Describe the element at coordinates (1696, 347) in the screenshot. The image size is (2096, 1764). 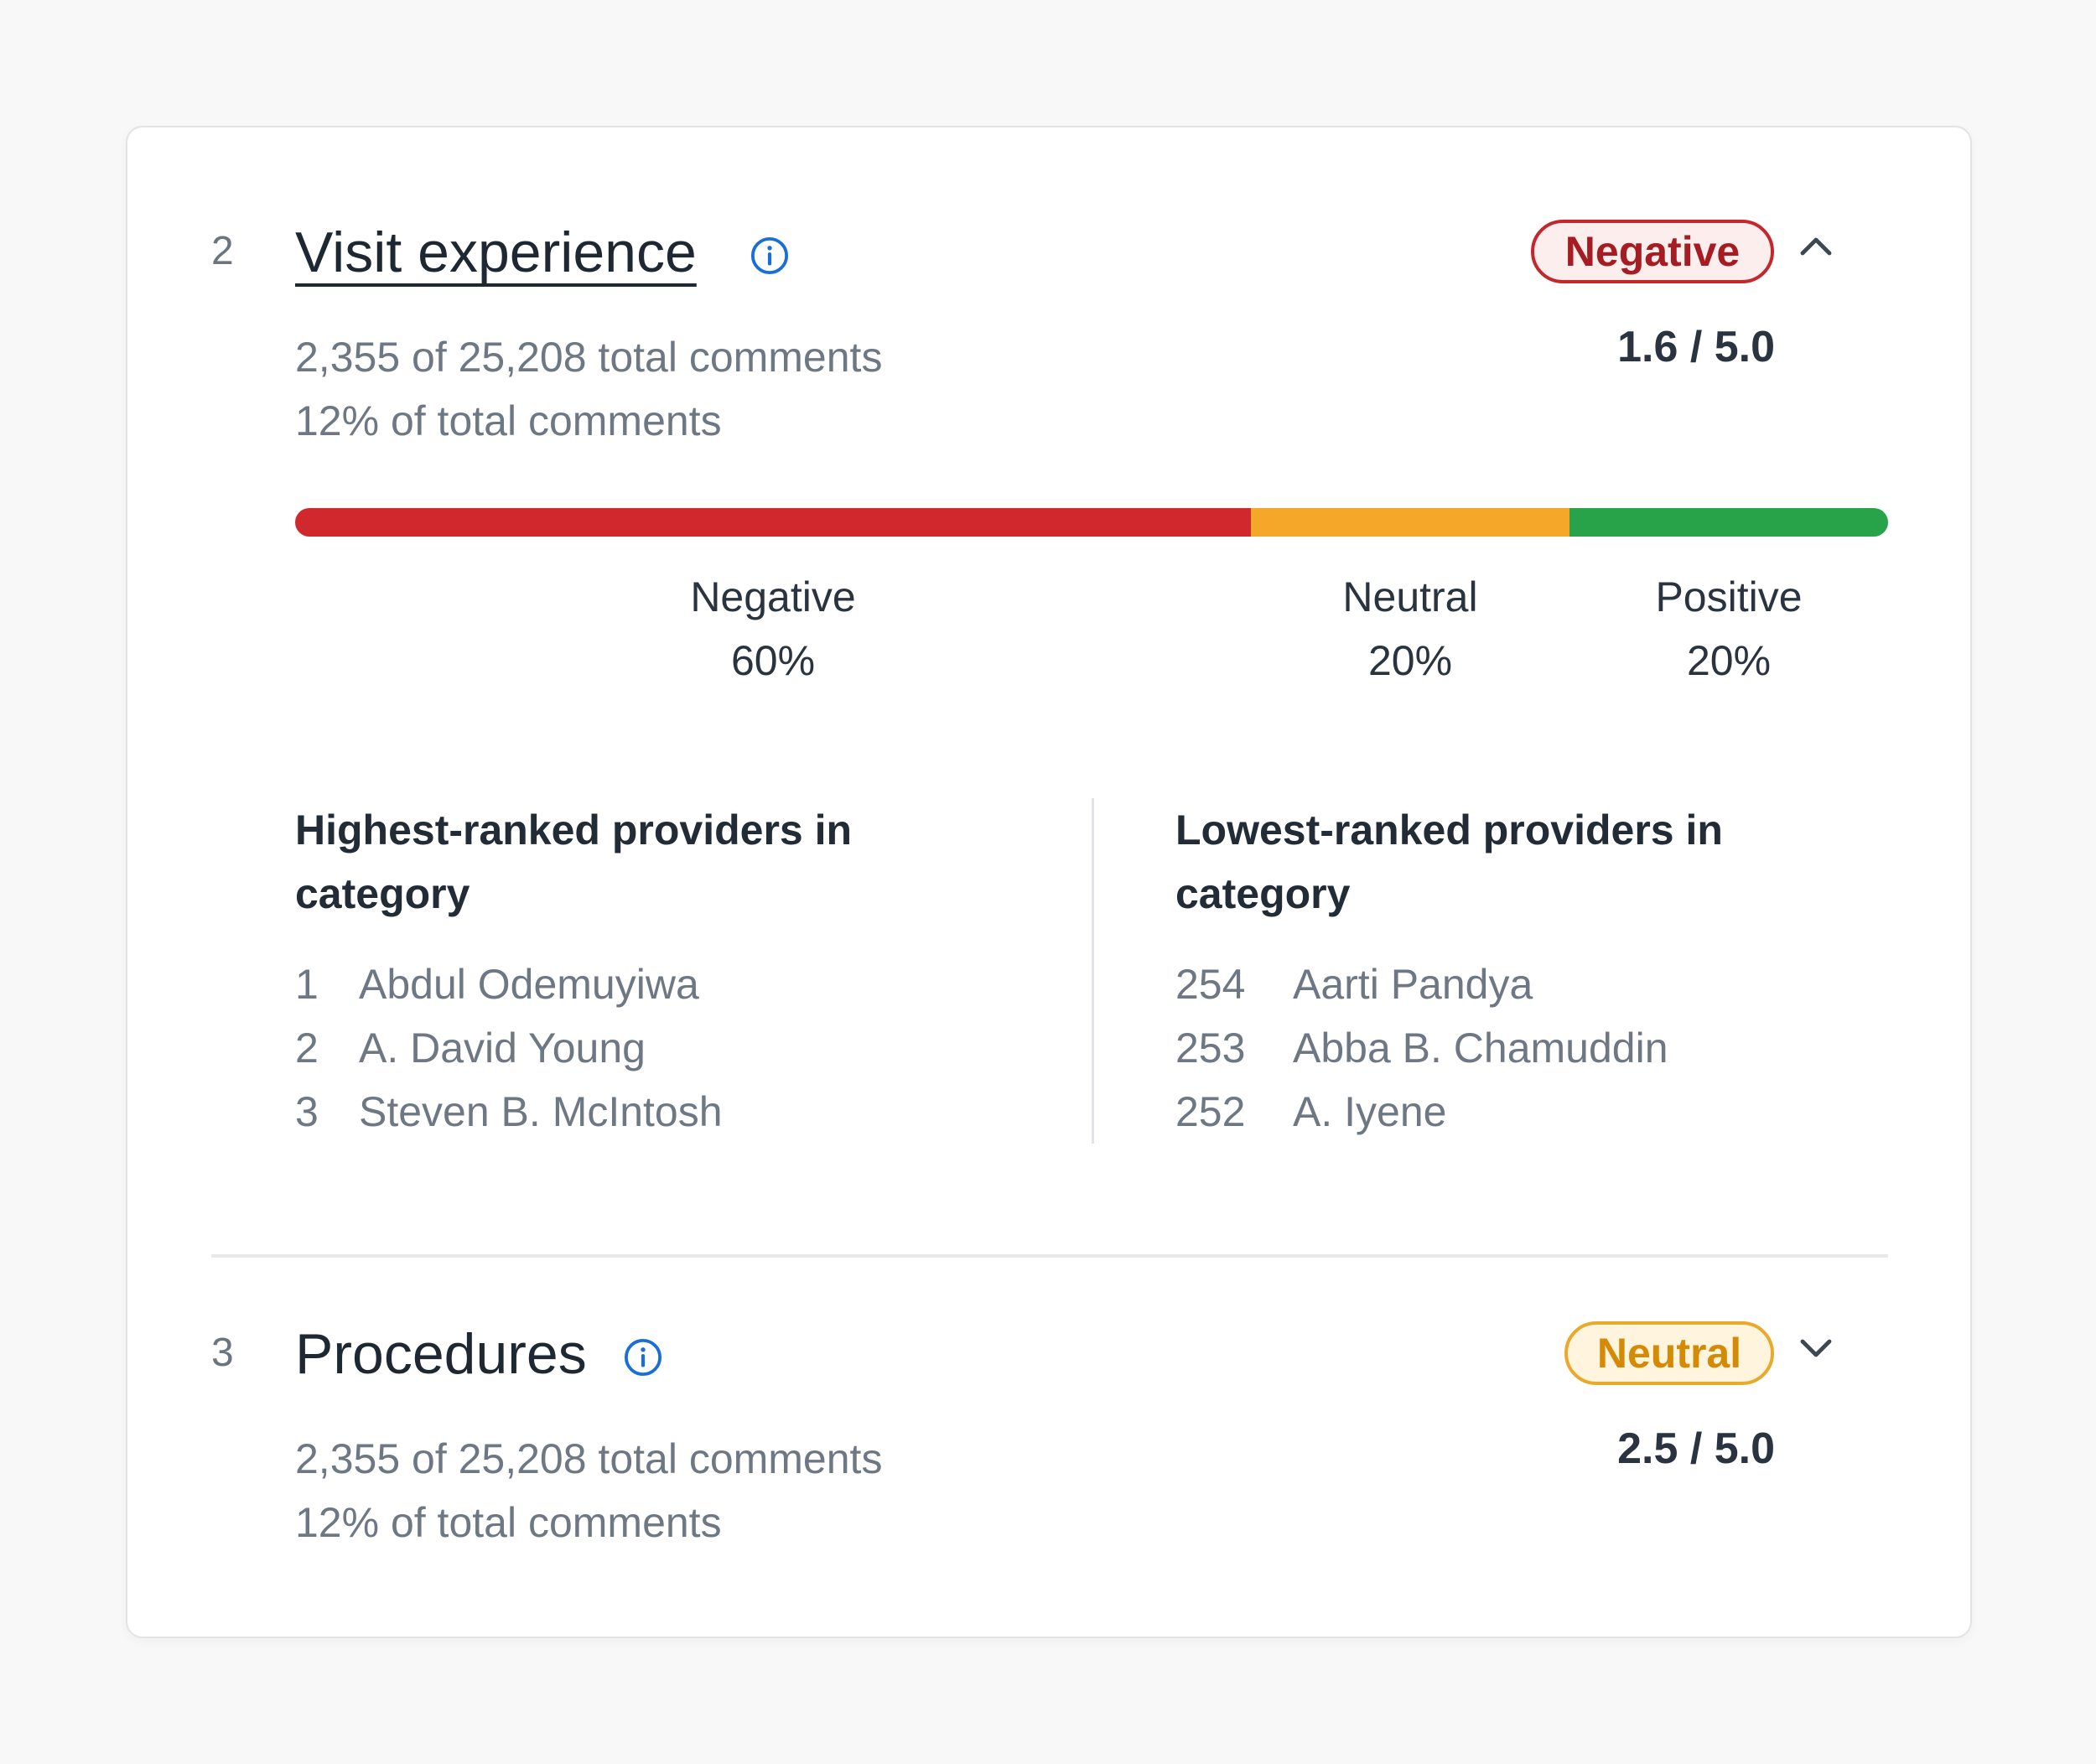
I see `category-score: 1.6 / 5.0` at that location.